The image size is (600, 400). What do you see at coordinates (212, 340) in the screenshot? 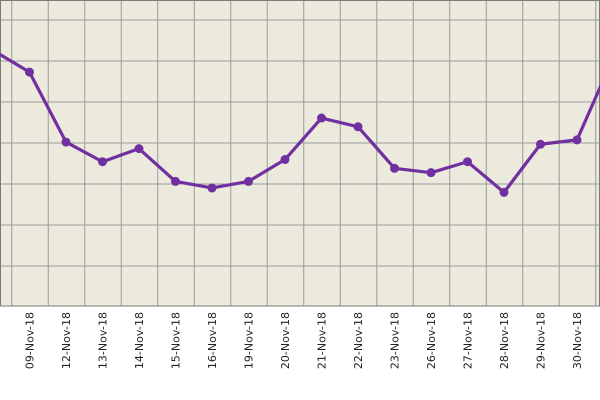
I see `x-tick-label: 16-Nov-18` at bounding box center [212, 340].